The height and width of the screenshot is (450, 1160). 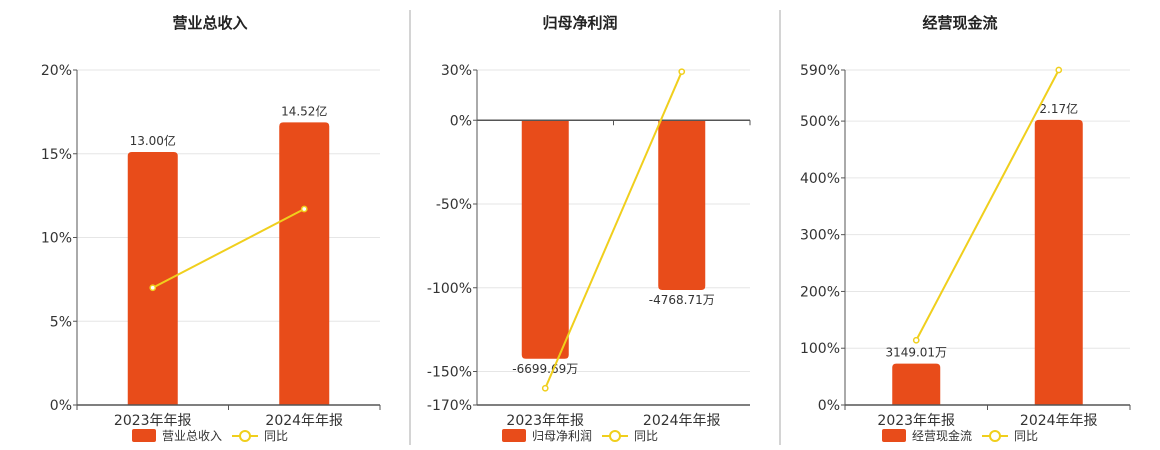 I want to click on chart-title: 营业总收入, so click(x=209, y=23).